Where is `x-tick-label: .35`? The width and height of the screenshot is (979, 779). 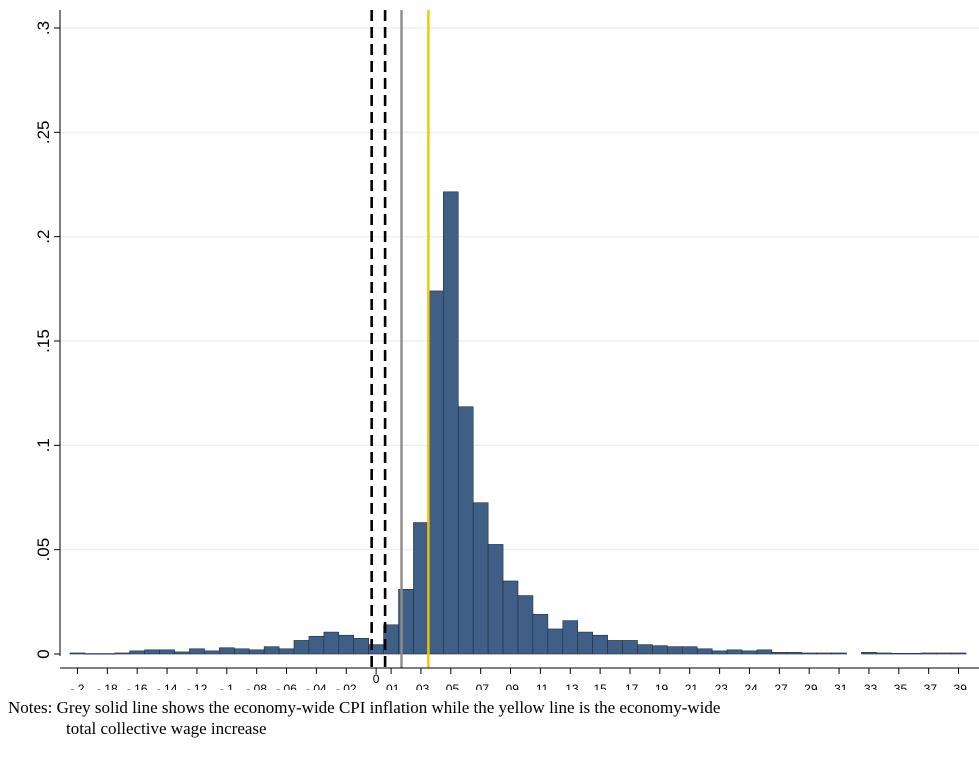
x-tick-label: .35 is located at coordinates (898, 686).